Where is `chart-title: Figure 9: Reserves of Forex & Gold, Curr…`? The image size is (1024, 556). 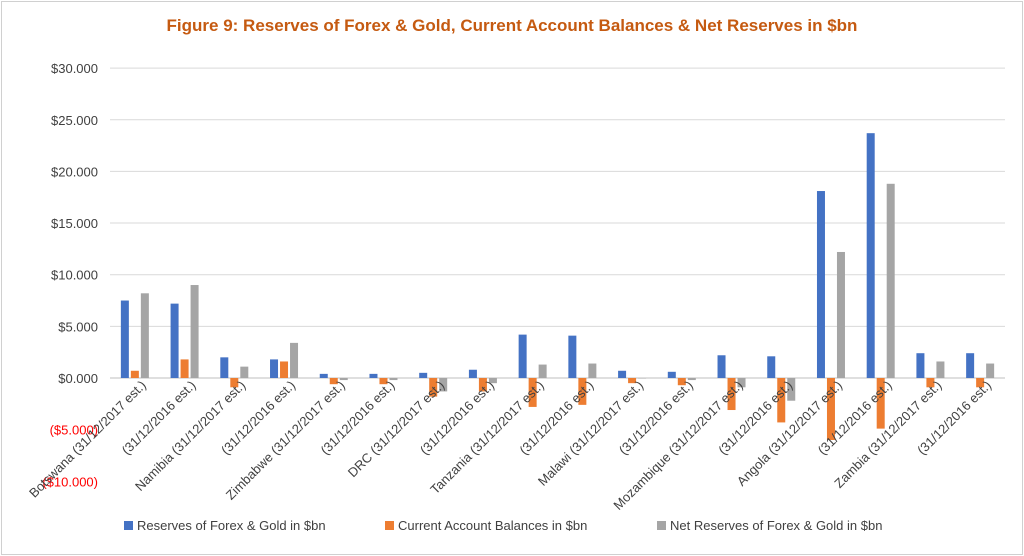
chart-title: Figure 9: Reserves of Forex & Gold, Curr… is located at coordinates (512, 25).